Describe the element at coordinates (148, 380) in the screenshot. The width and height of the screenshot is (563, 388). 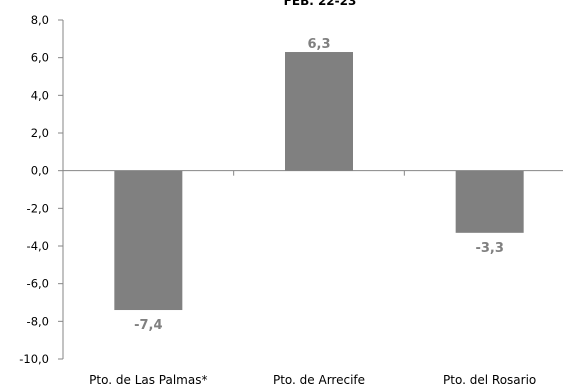
I see `x-category-label: Pto. de Las Palmas*` at that location.